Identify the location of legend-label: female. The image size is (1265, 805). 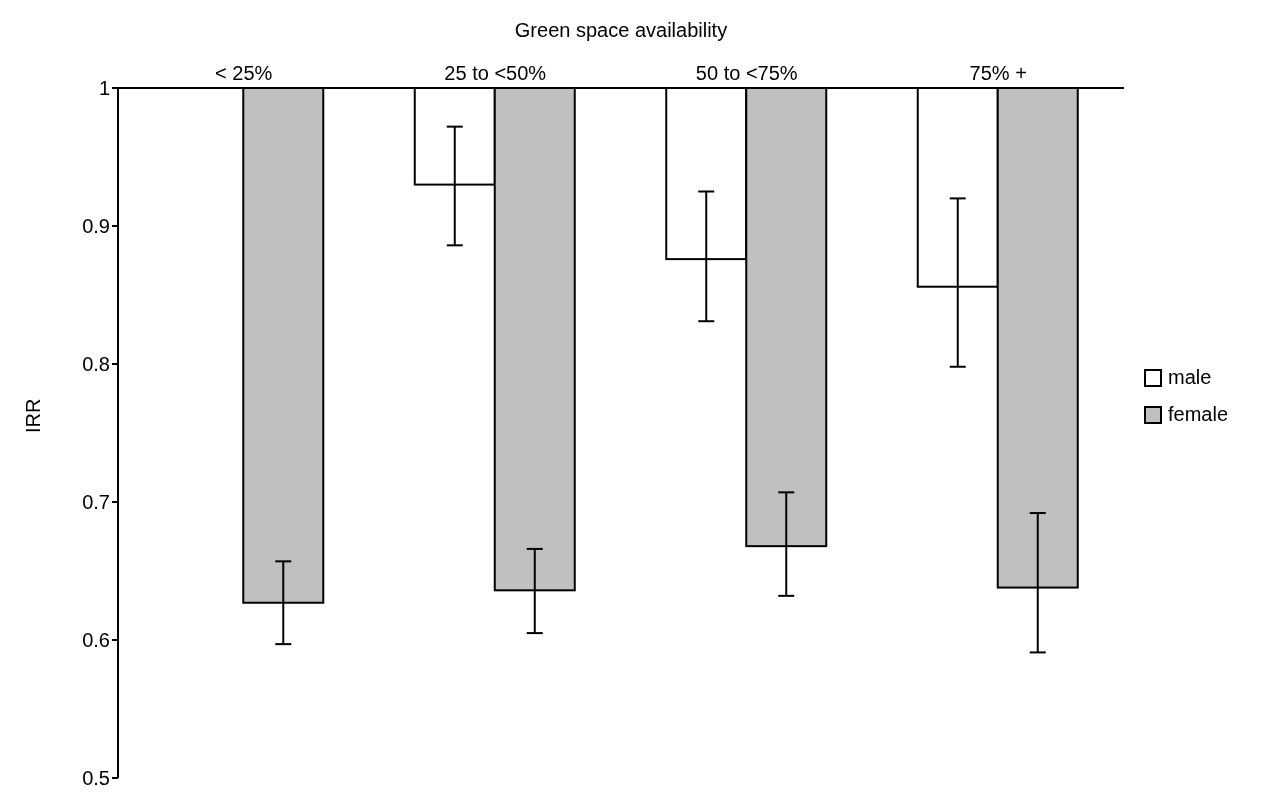
(1197, 414).